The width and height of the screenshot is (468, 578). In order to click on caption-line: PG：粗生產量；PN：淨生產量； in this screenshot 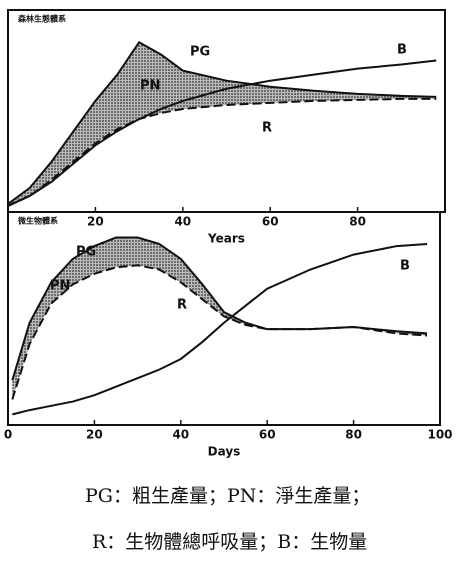, I will do `click(227, 496)`.